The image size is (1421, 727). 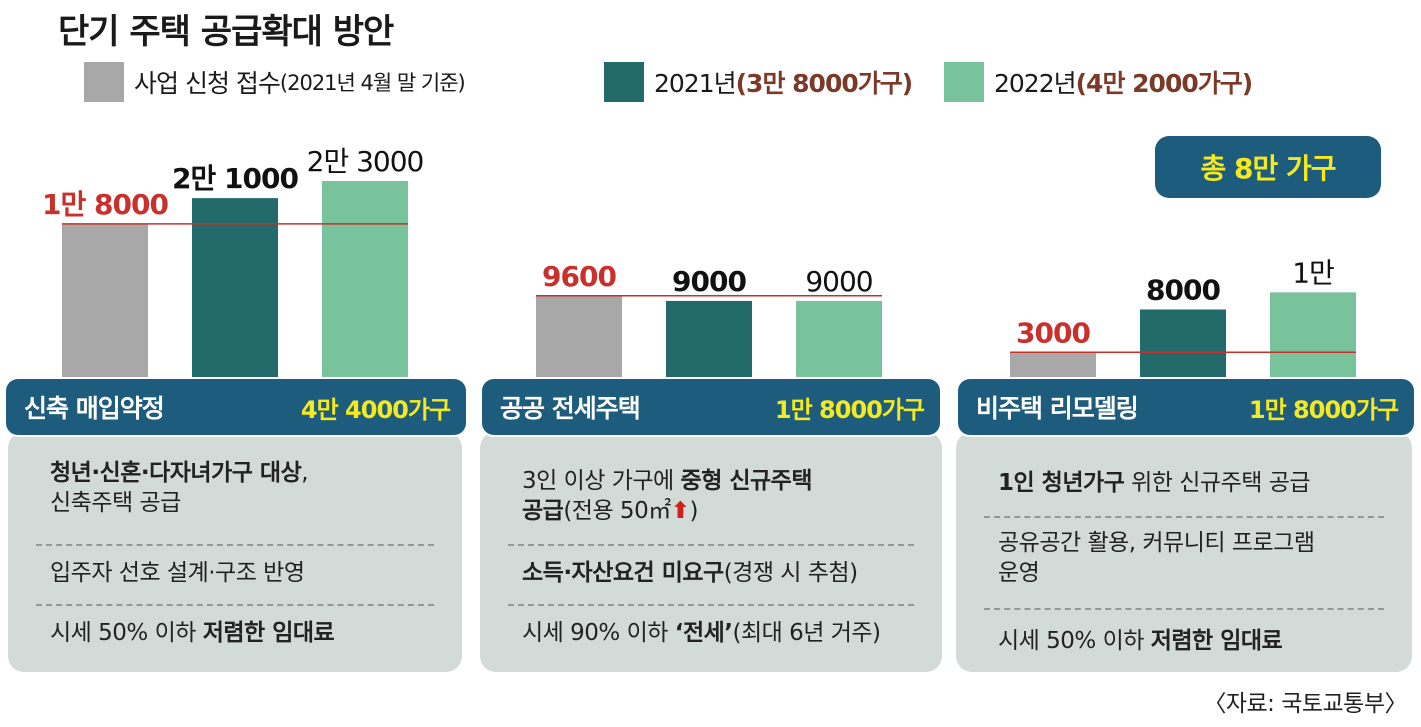 I want to click on panel2-item3: 시세 90% 이하 ‘전세’(최대 6년 거주), so click(x=701, y=633).